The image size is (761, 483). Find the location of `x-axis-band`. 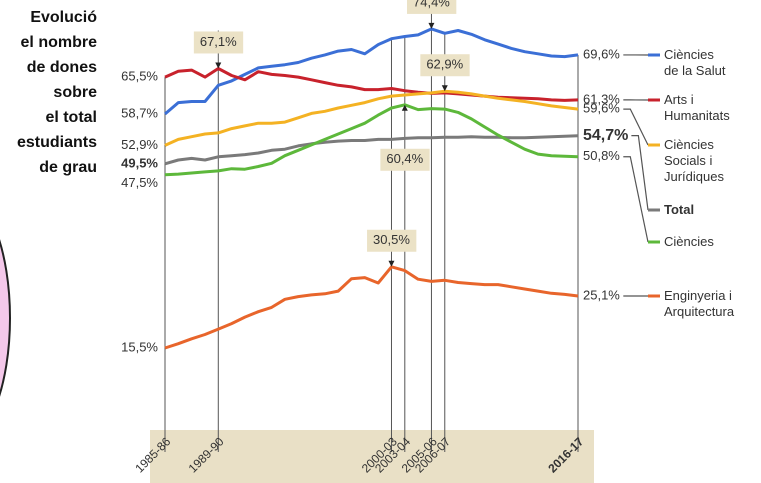

x-axis-band is located at coordinates (372, 456).